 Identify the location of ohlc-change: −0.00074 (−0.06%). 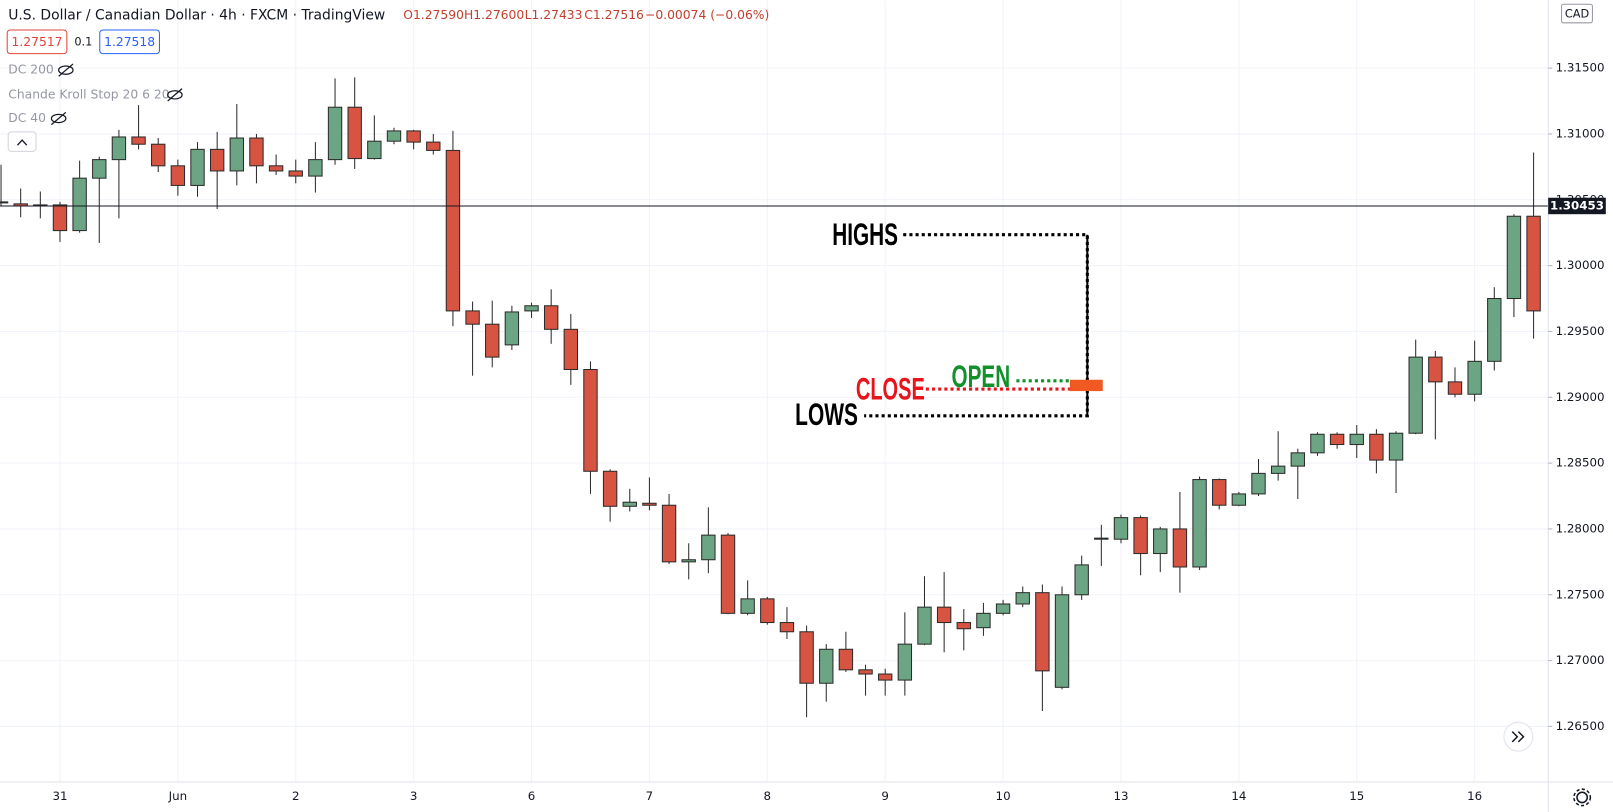
(707, 15).